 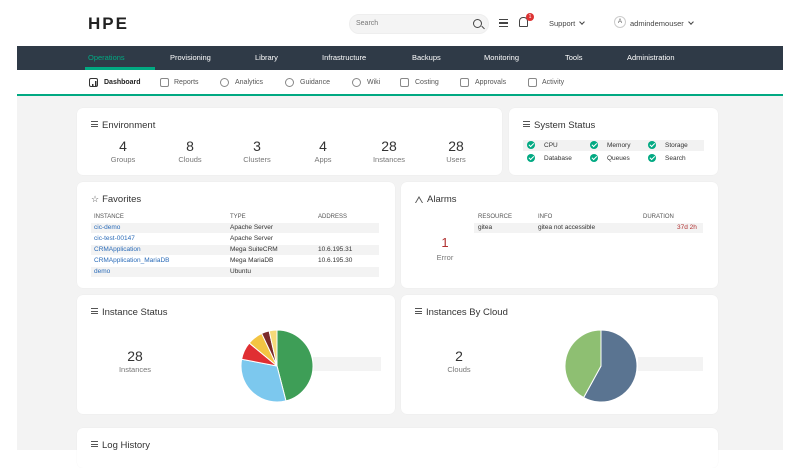 What do you see at coordinates (676, 145) in the screenshot?
I see `status-storage: Storage` at bounding box center [676, 145].